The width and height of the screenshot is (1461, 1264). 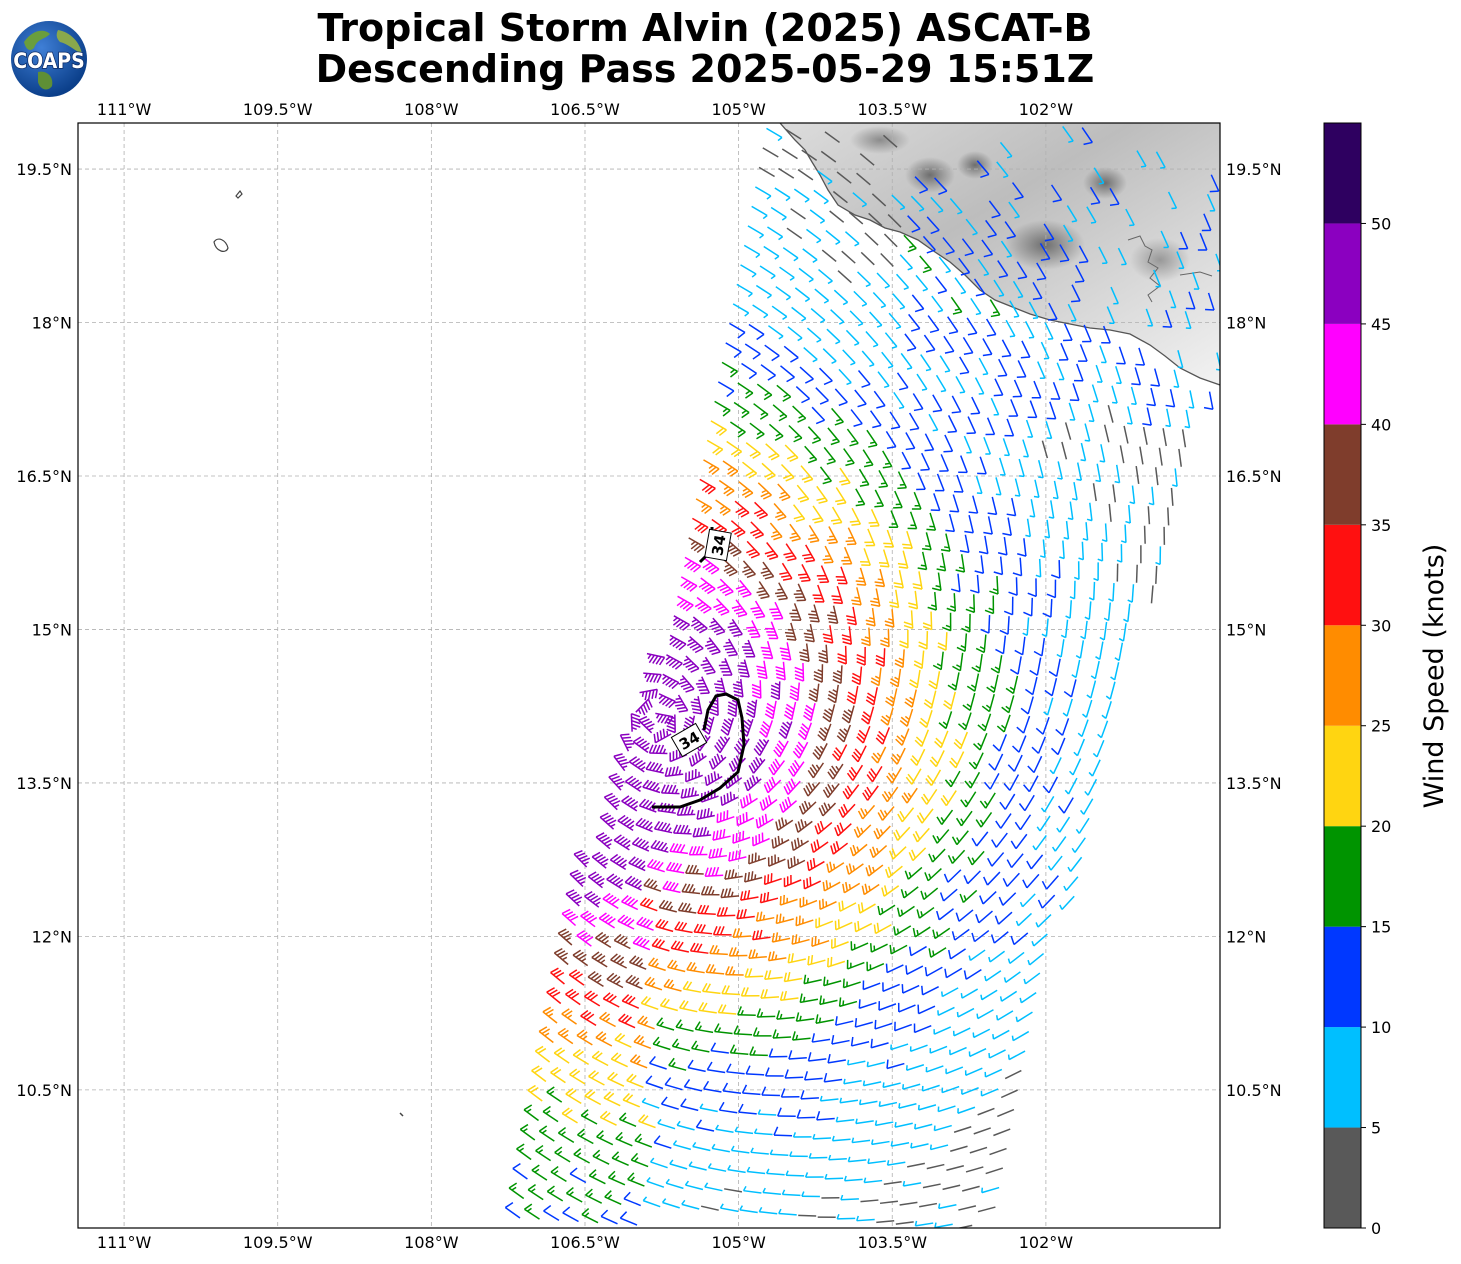 What do you see at coordinates (1342, 977) in the screenshot?
I see `colorbar-bin` at bounding box center [1342, 977].